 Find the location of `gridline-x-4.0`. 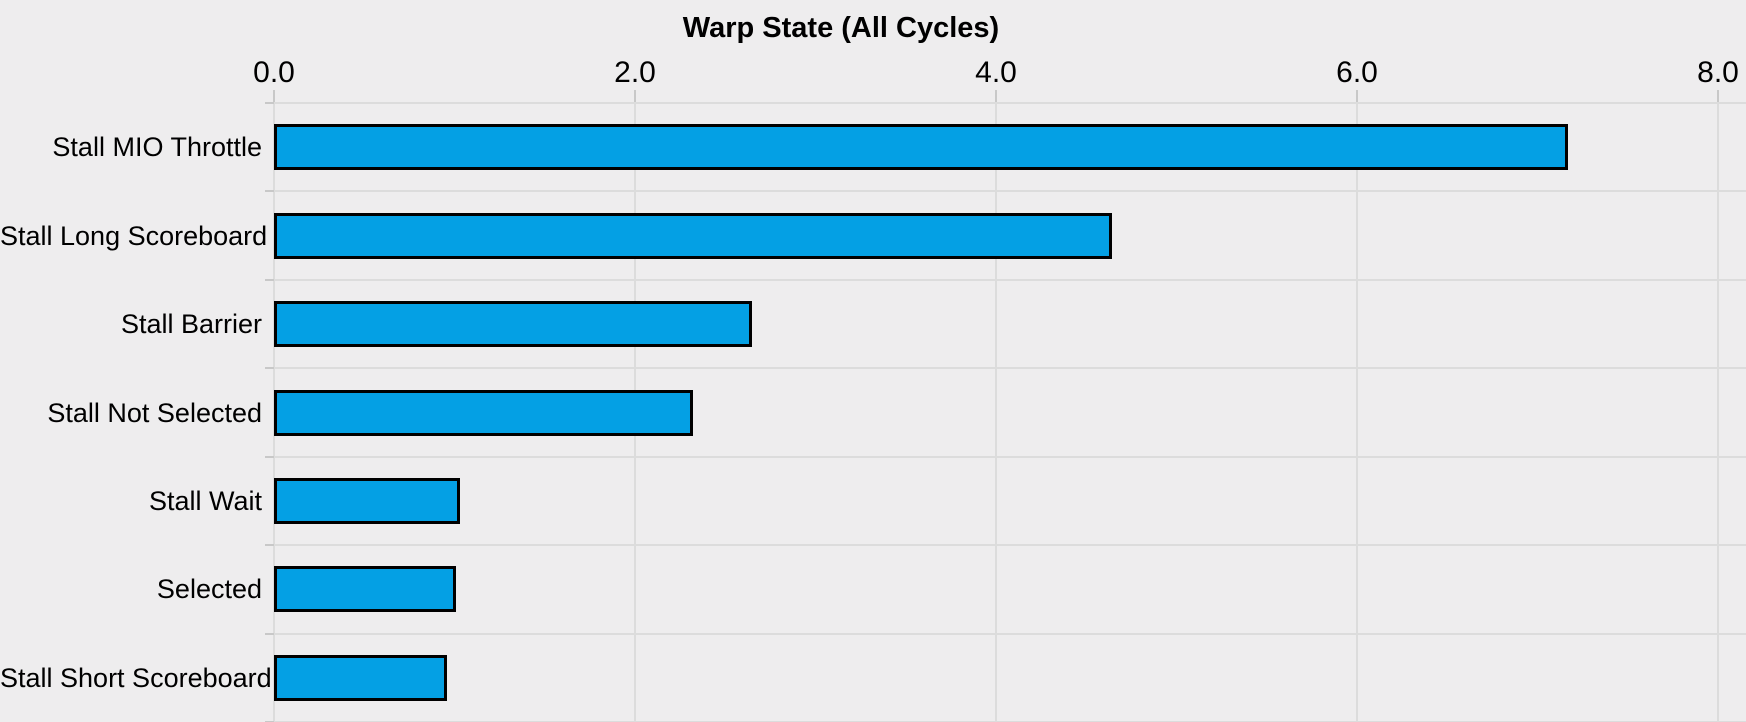

gridline-x-4.0 is located at coordinates (996, 412).